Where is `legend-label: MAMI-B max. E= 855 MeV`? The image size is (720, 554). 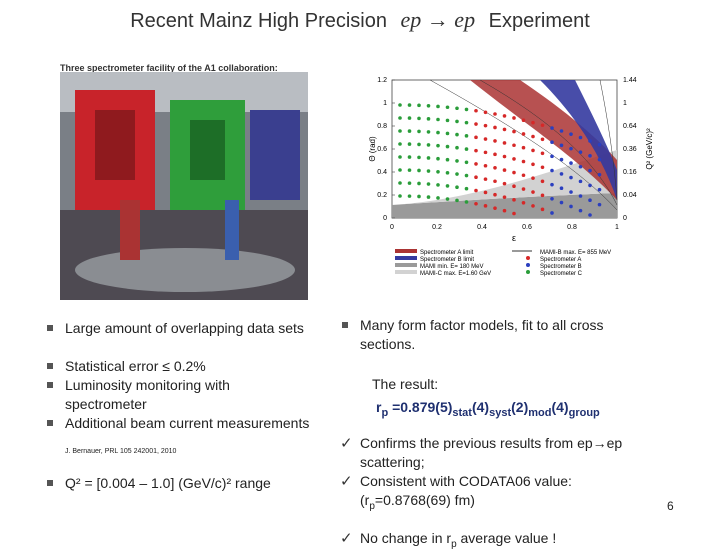
legend-label: MAMI-B max. E= 855 MeV is located at coordinates (575, 253).